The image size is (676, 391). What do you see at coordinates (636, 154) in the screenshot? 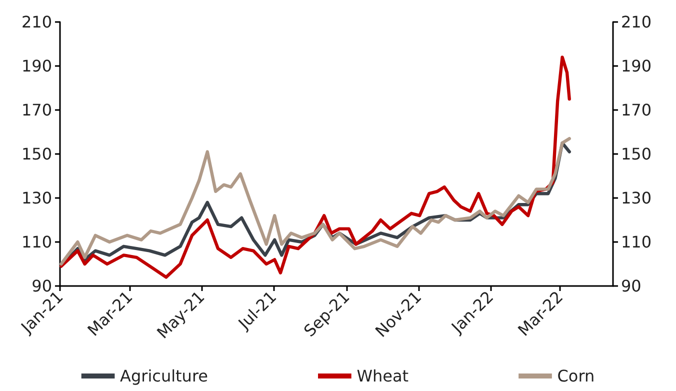
I see `y2-tick-label: 150` at bounding box center [636, 154].